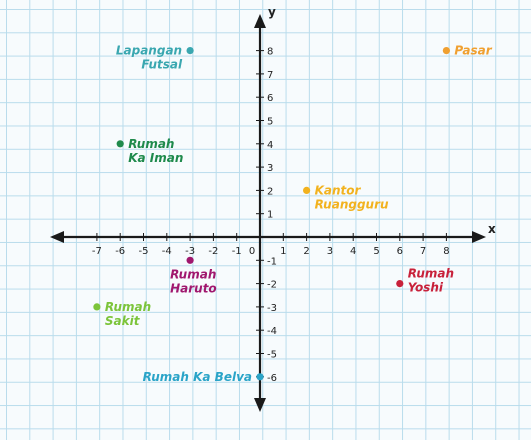  Describe the element at coordinates (167, 251) in the screenshot. I see `x-tick-label: -4` at that location.